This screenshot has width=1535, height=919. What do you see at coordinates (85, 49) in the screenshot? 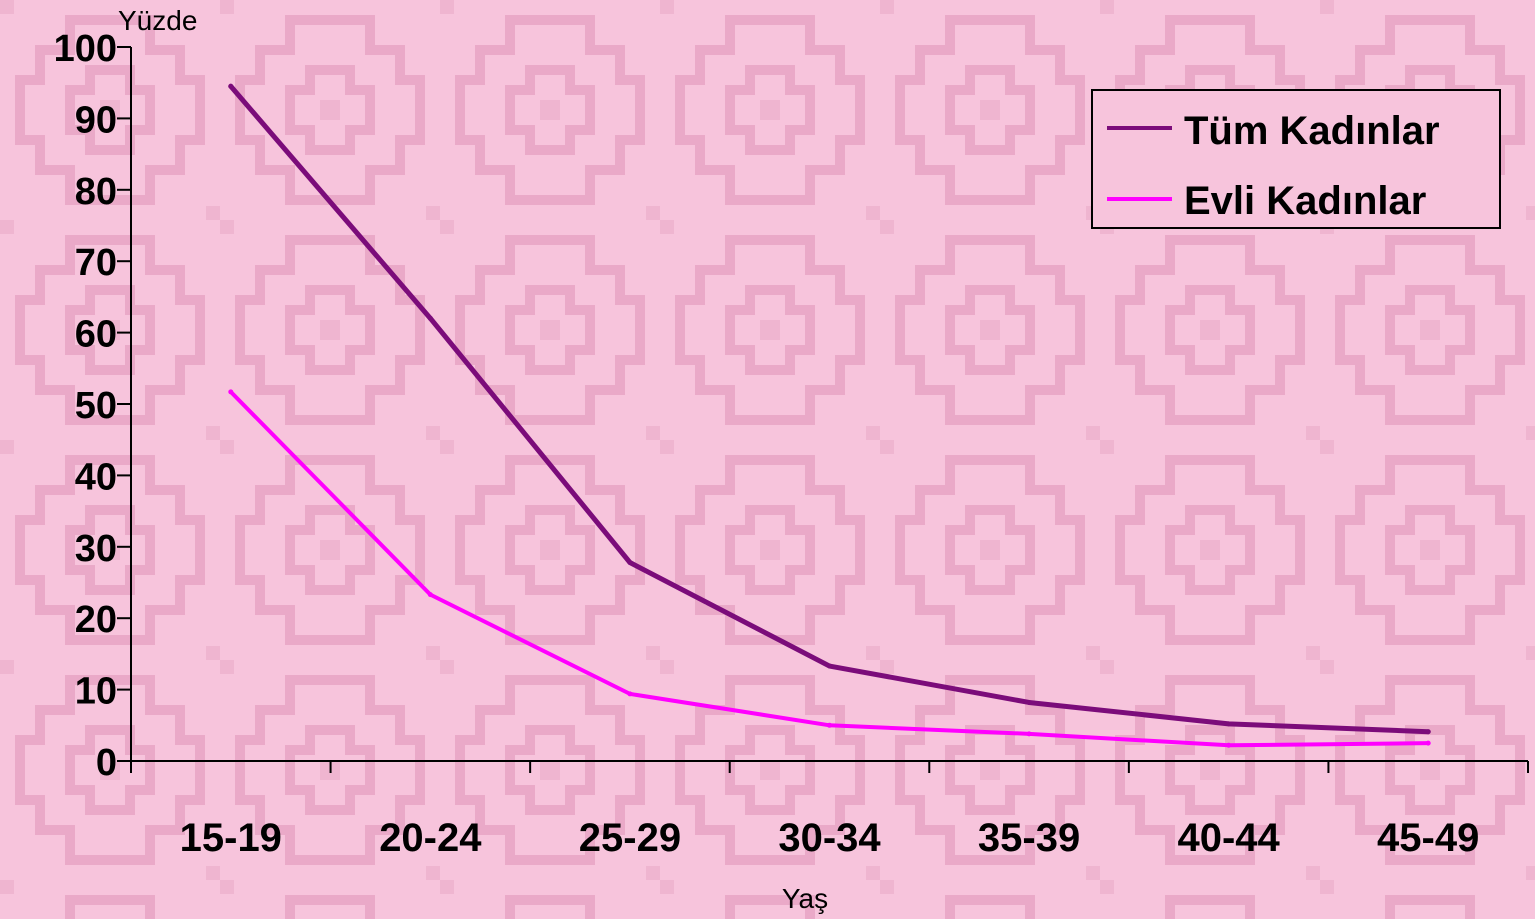
I see `y-tick-label: 100` at bounding box center [85, 49].